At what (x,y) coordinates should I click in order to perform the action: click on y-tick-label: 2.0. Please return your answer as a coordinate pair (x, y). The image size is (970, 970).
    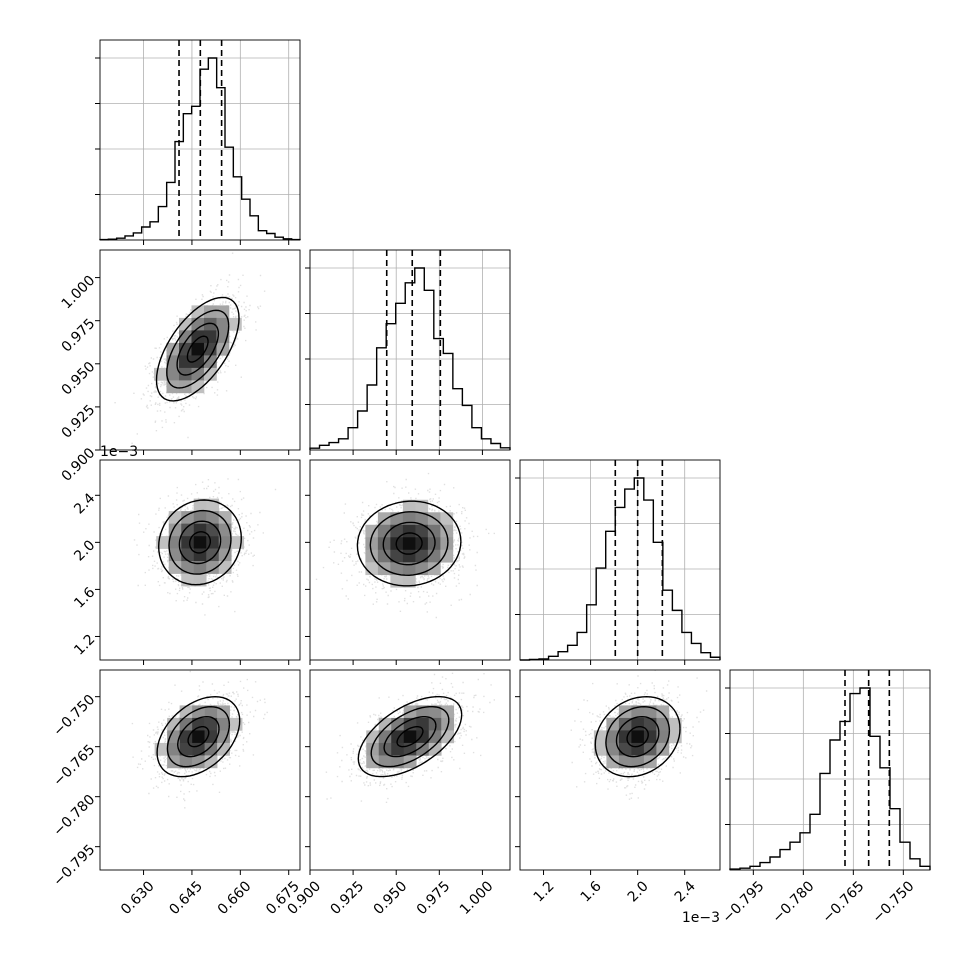
    Looking at the image, I should click on (84, 550).